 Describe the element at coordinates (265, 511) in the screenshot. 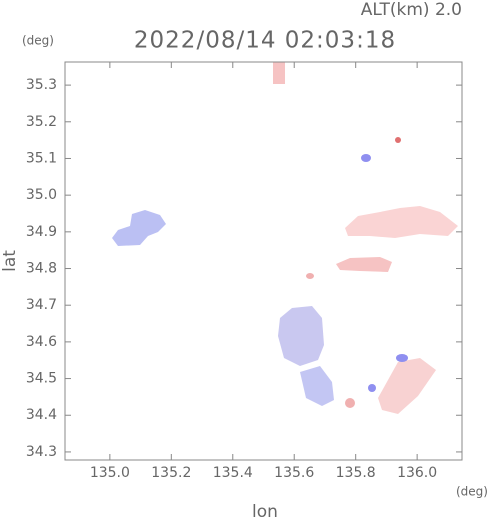

I see `x-axis-label: lon` at that location.